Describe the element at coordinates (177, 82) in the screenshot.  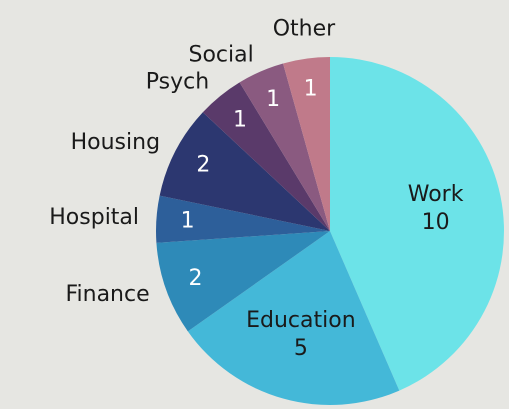
I see `slice-label: Psych` at that location.